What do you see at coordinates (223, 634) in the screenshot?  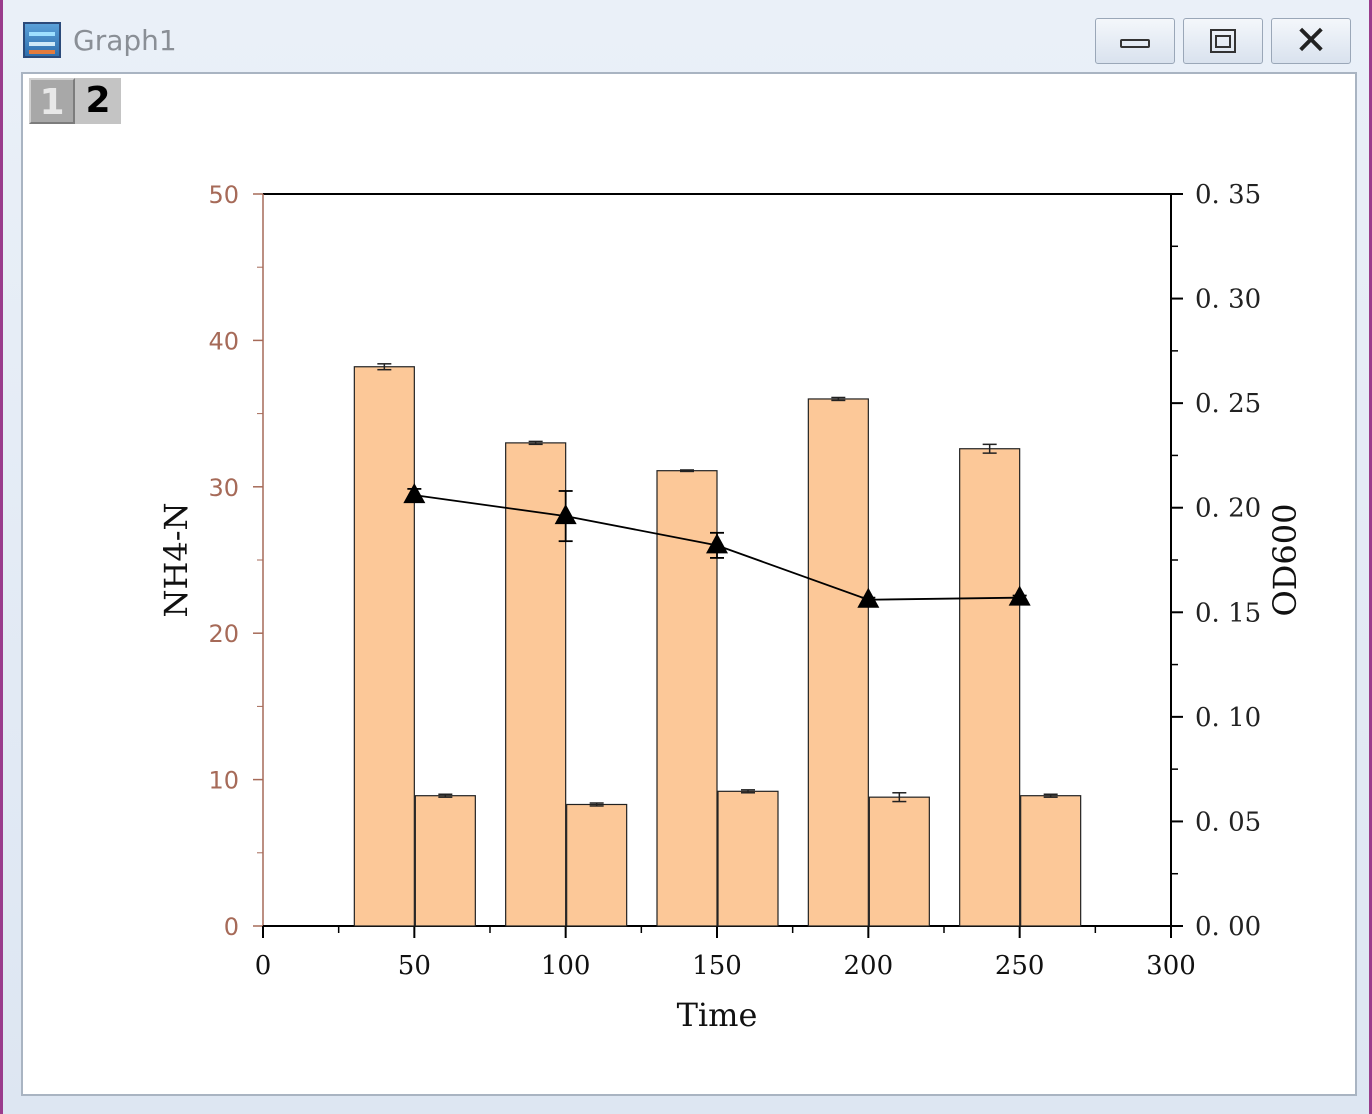 I see `left-y-tick-label: 20` at bounding box center [223, 634].